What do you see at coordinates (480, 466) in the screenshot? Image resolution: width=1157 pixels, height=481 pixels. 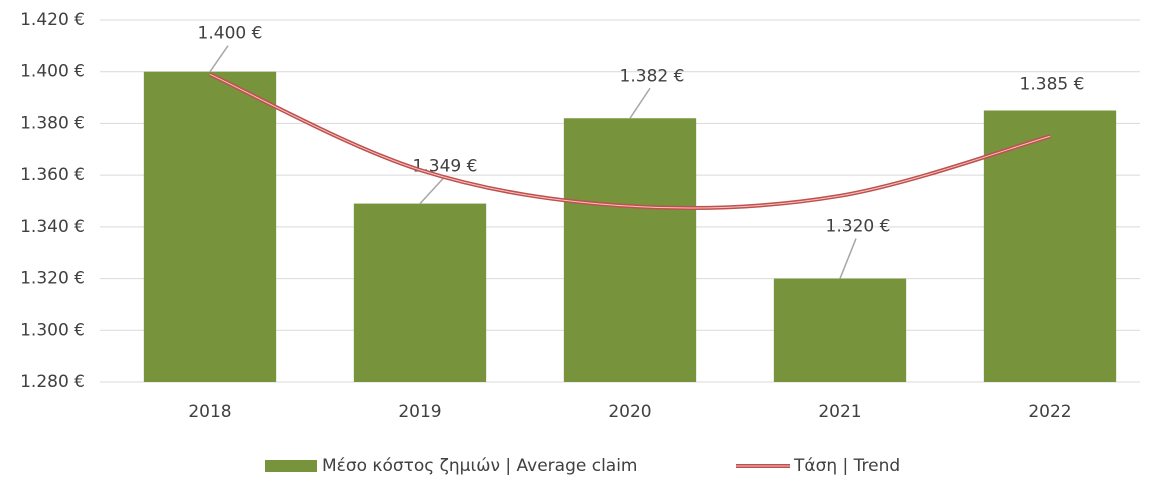 I see `legend-label: Μέσο κόστος ζημιών | Average claim` at bounding box center [480, 466].